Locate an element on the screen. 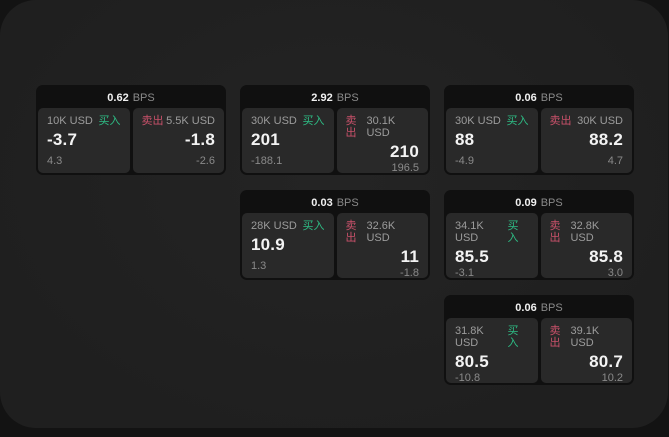 This screenshot has height=437, width=669. panel-top: 10K USD 买入 is located at coordinates (84, 121).